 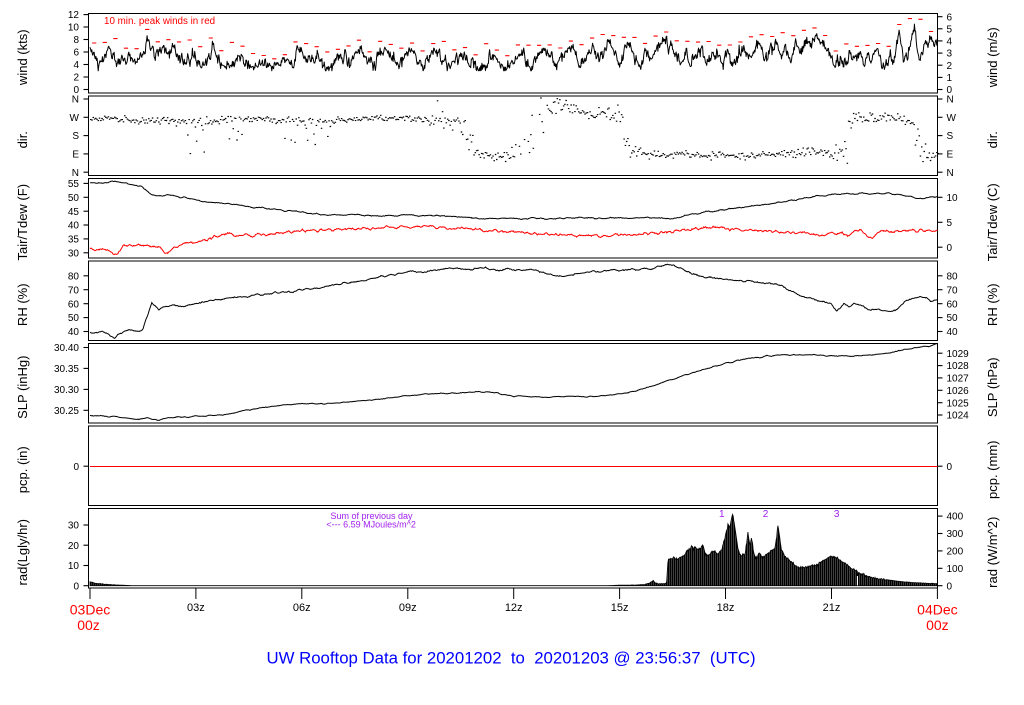 I want to click on svg-text: Sum of previous day, so click(x=372, y=516).